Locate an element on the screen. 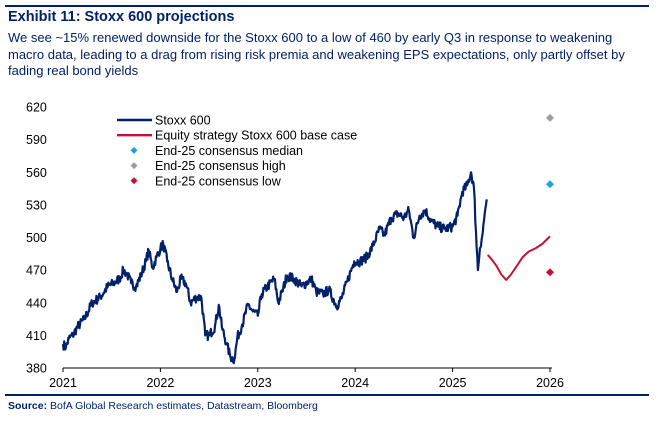 The image size is (660, 422). y-tick-label: 380 is located at coordinates (36, 369).